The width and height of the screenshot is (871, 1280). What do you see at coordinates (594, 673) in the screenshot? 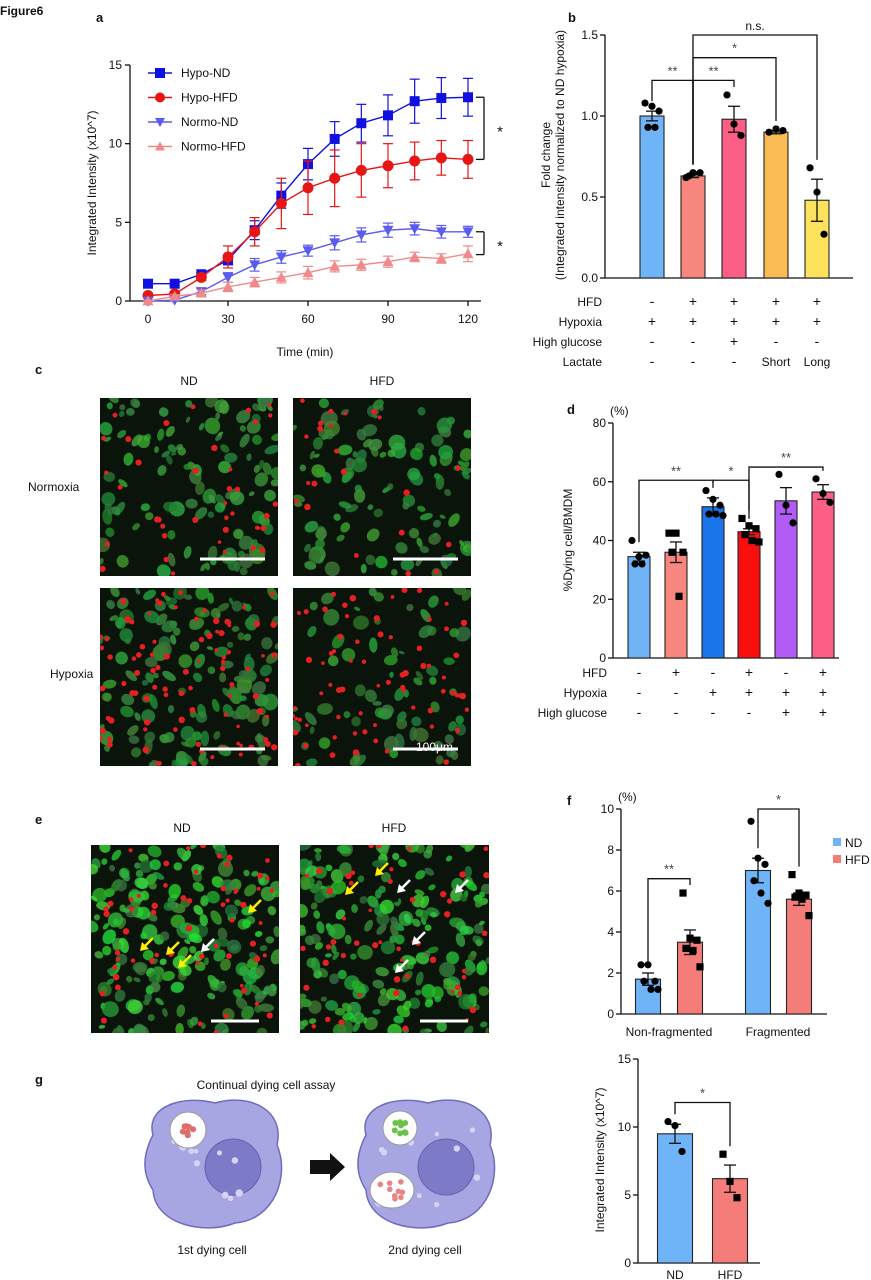
I see `d-condition-label: HFD` at bounding box center [594, 673].